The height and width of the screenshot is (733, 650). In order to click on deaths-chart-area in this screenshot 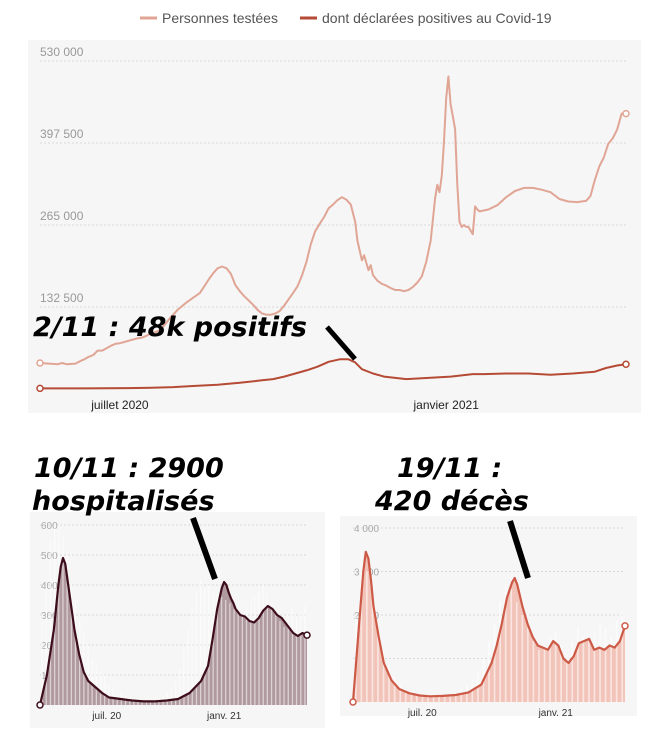, I will do `click(489, 628)`.